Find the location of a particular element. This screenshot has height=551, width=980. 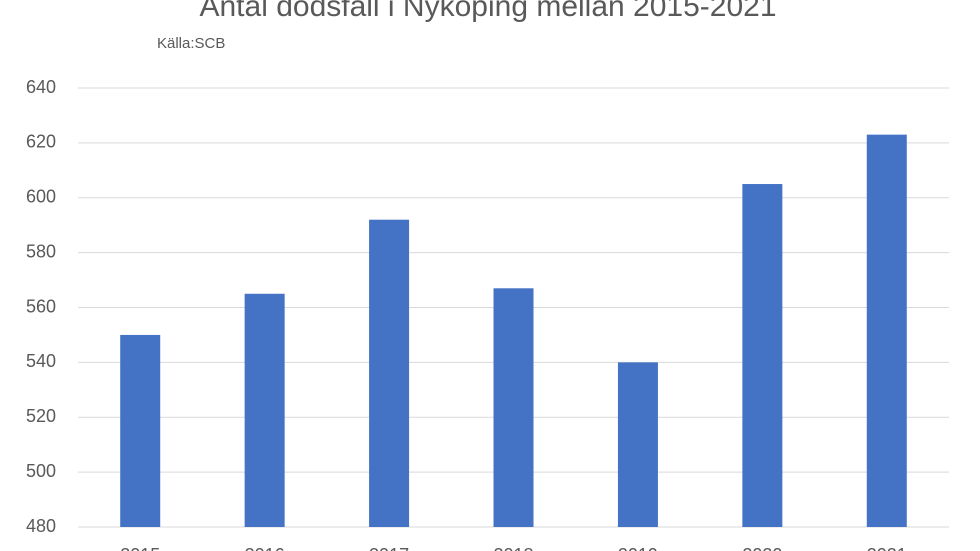

x-tick-label: 2018 is located at coordinates (513, 548).